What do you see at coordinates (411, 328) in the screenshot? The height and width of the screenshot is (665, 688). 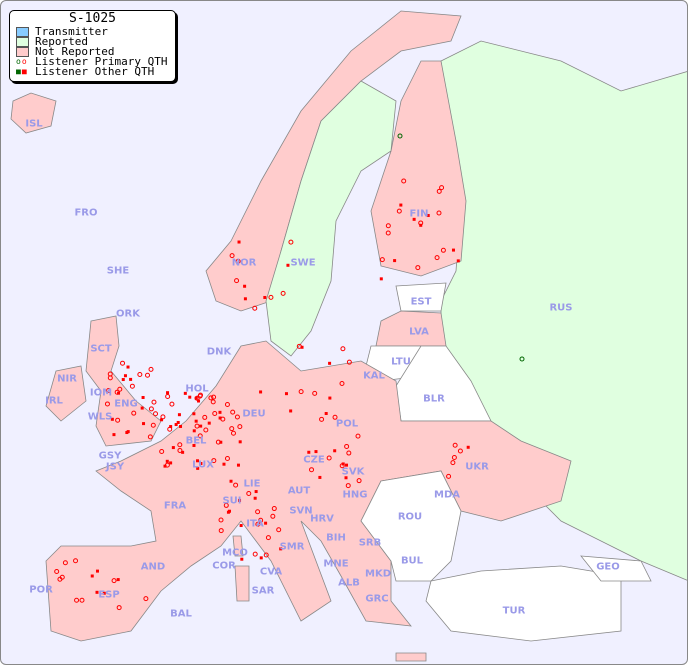 I see `country-lva` at bounding box center [411, 328].